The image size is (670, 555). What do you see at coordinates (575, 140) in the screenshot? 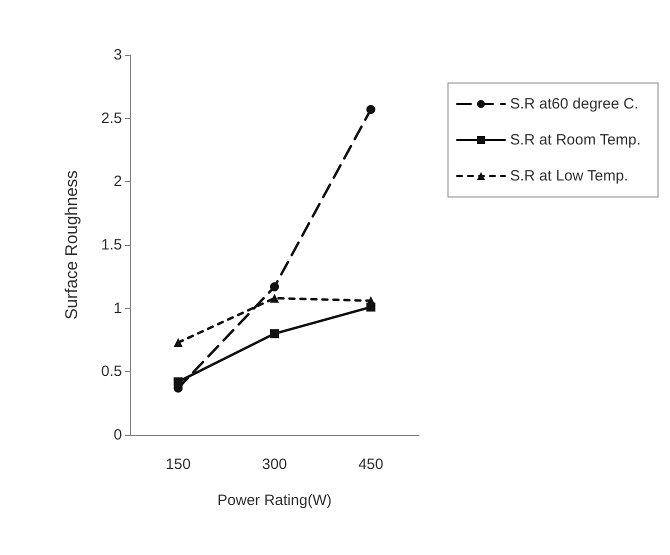
I see `legend-label: S.R at Room Temp.` at bounding box center [575, 140].